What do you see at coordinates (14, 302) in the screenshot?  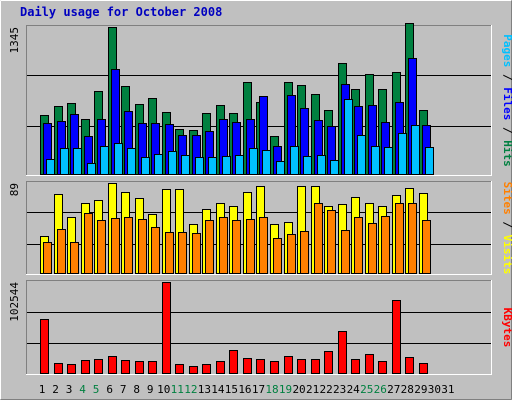 I see `y-max-label-bottom: 102544` at bounding box center [14, 302].